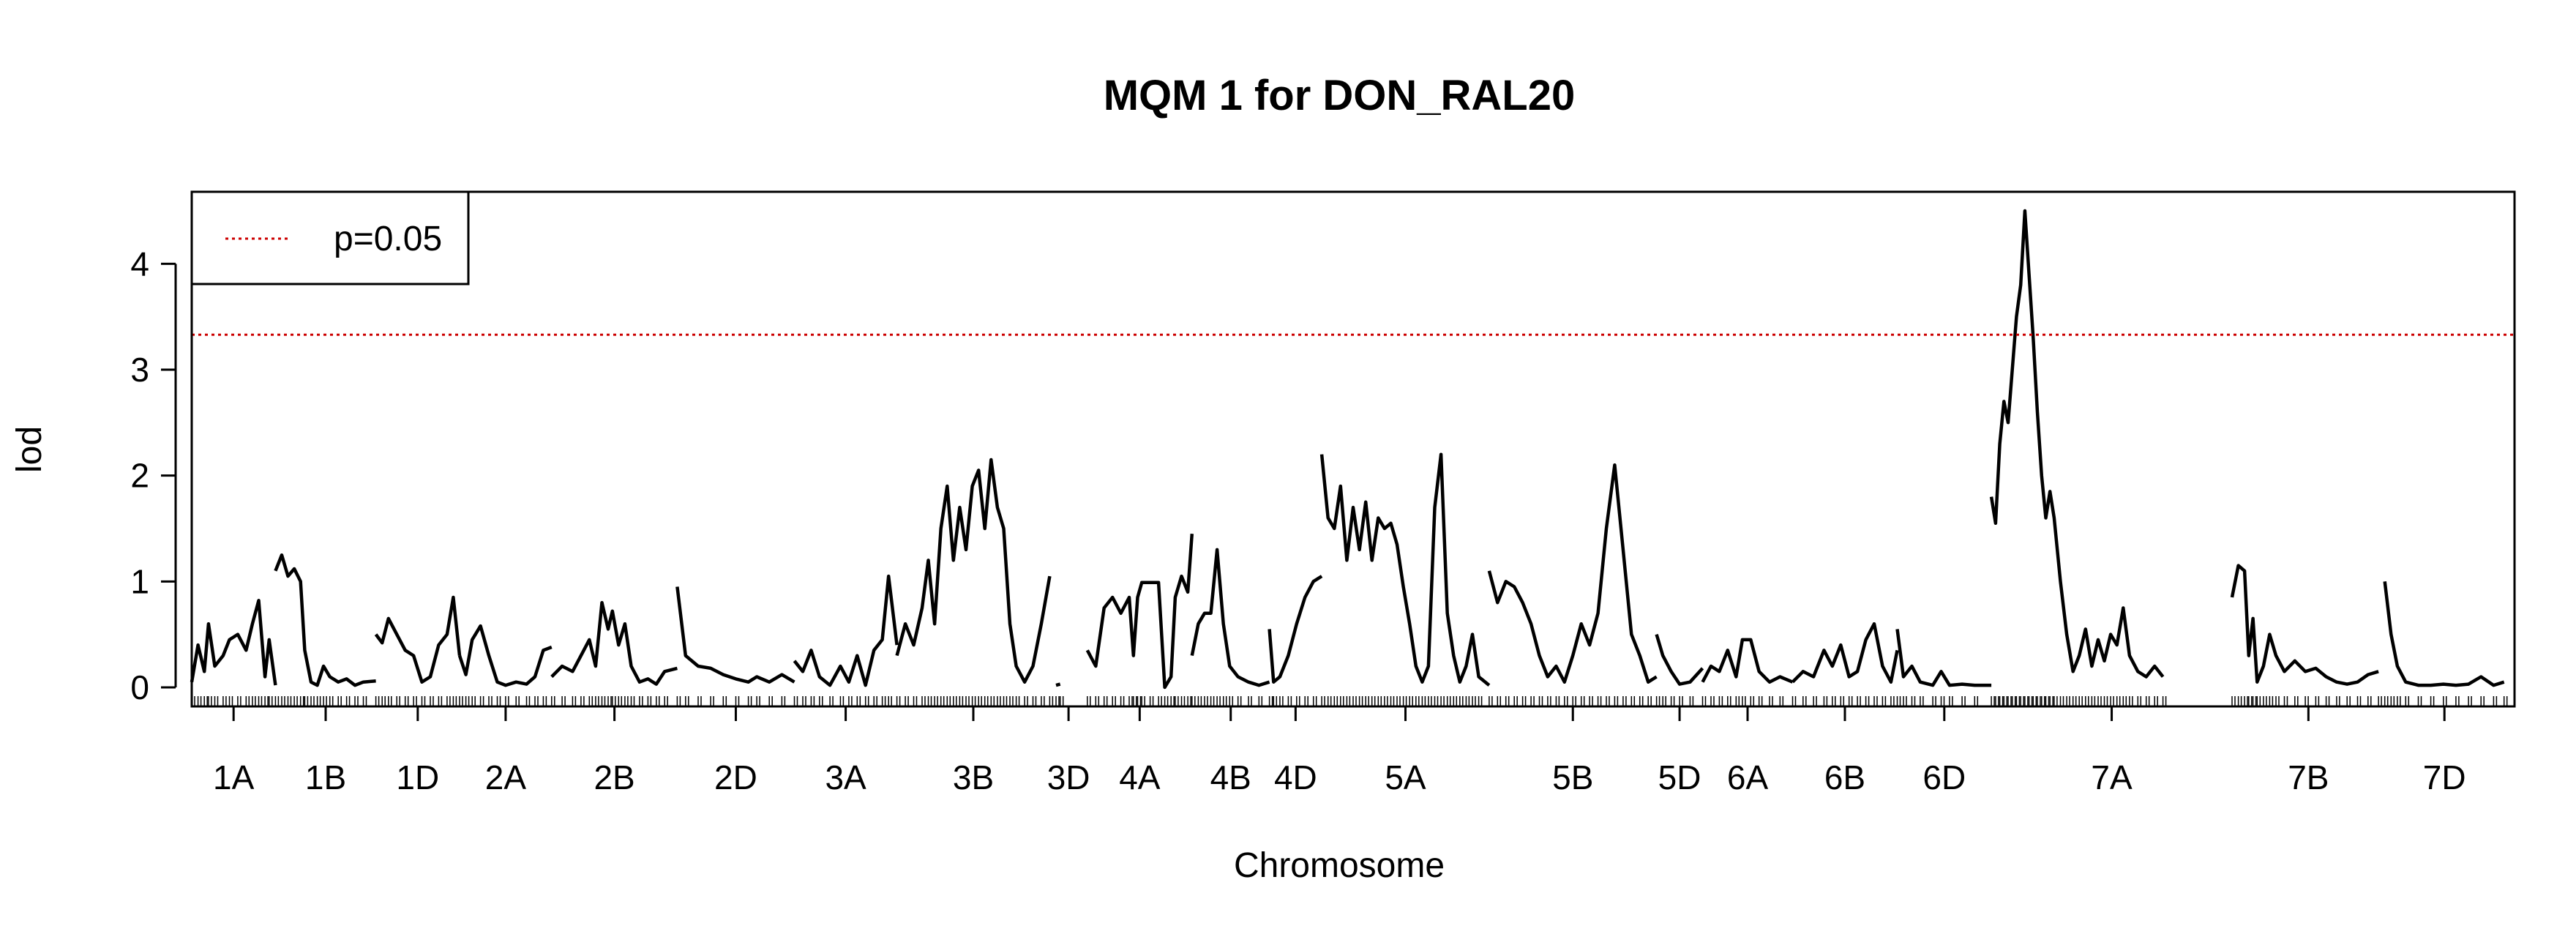 The image size is (2576, 937). Describe the element at coordinates (1230, 777) in the screenshot. I see `x-tick-label-4B: 4B` at that location.